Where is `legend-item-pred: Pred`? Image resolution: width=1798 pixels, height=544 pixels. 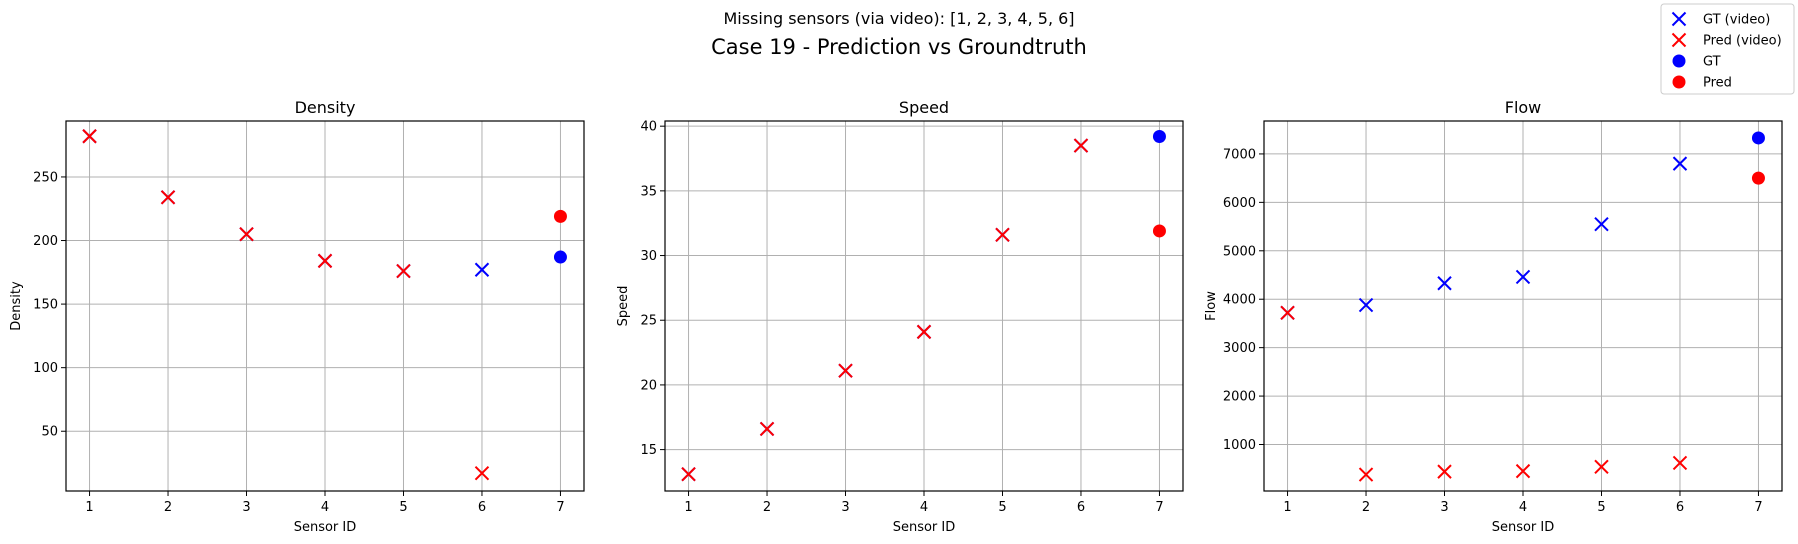
legend-item-pred: Pred is located at coordinates (1702, 83).